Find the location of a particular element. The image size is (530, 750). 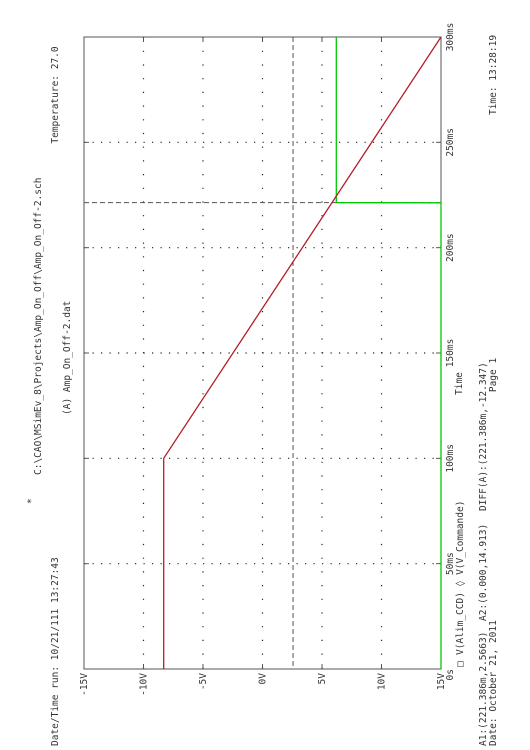

x-tick-label-group-6: 300ms is located at coordinates (450, 37).